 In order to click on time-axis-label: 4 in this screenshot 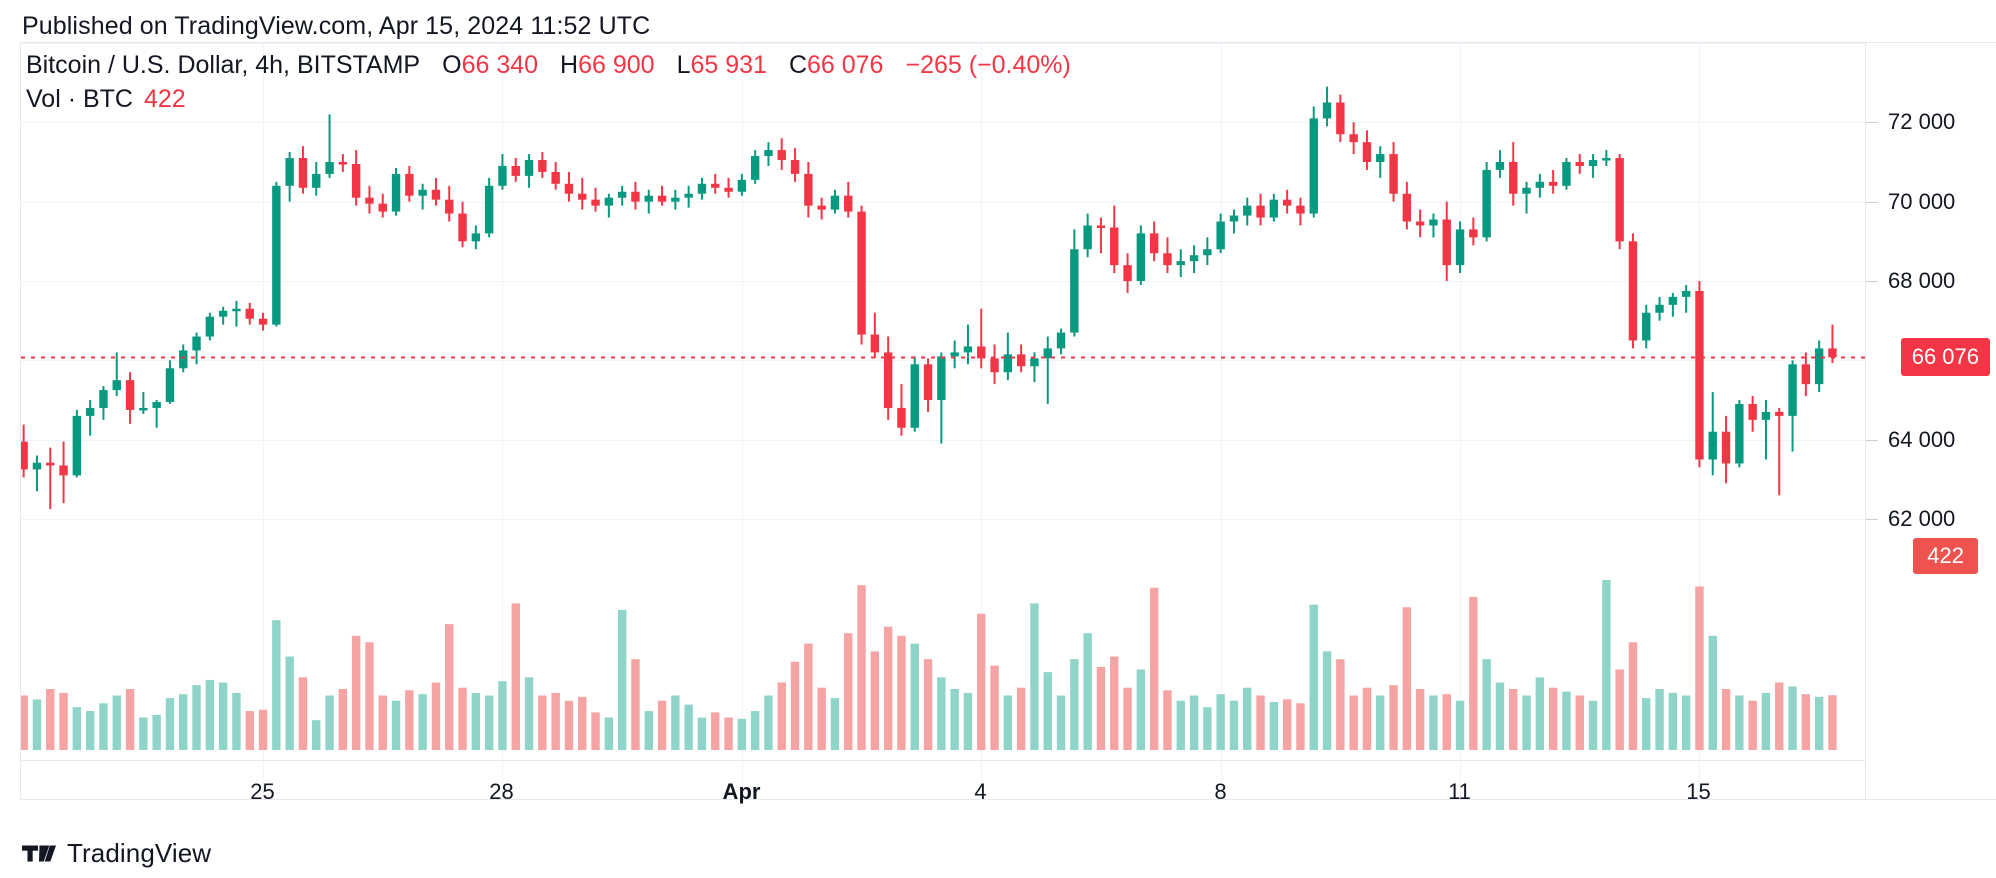, I will do `click(980, 791)`.